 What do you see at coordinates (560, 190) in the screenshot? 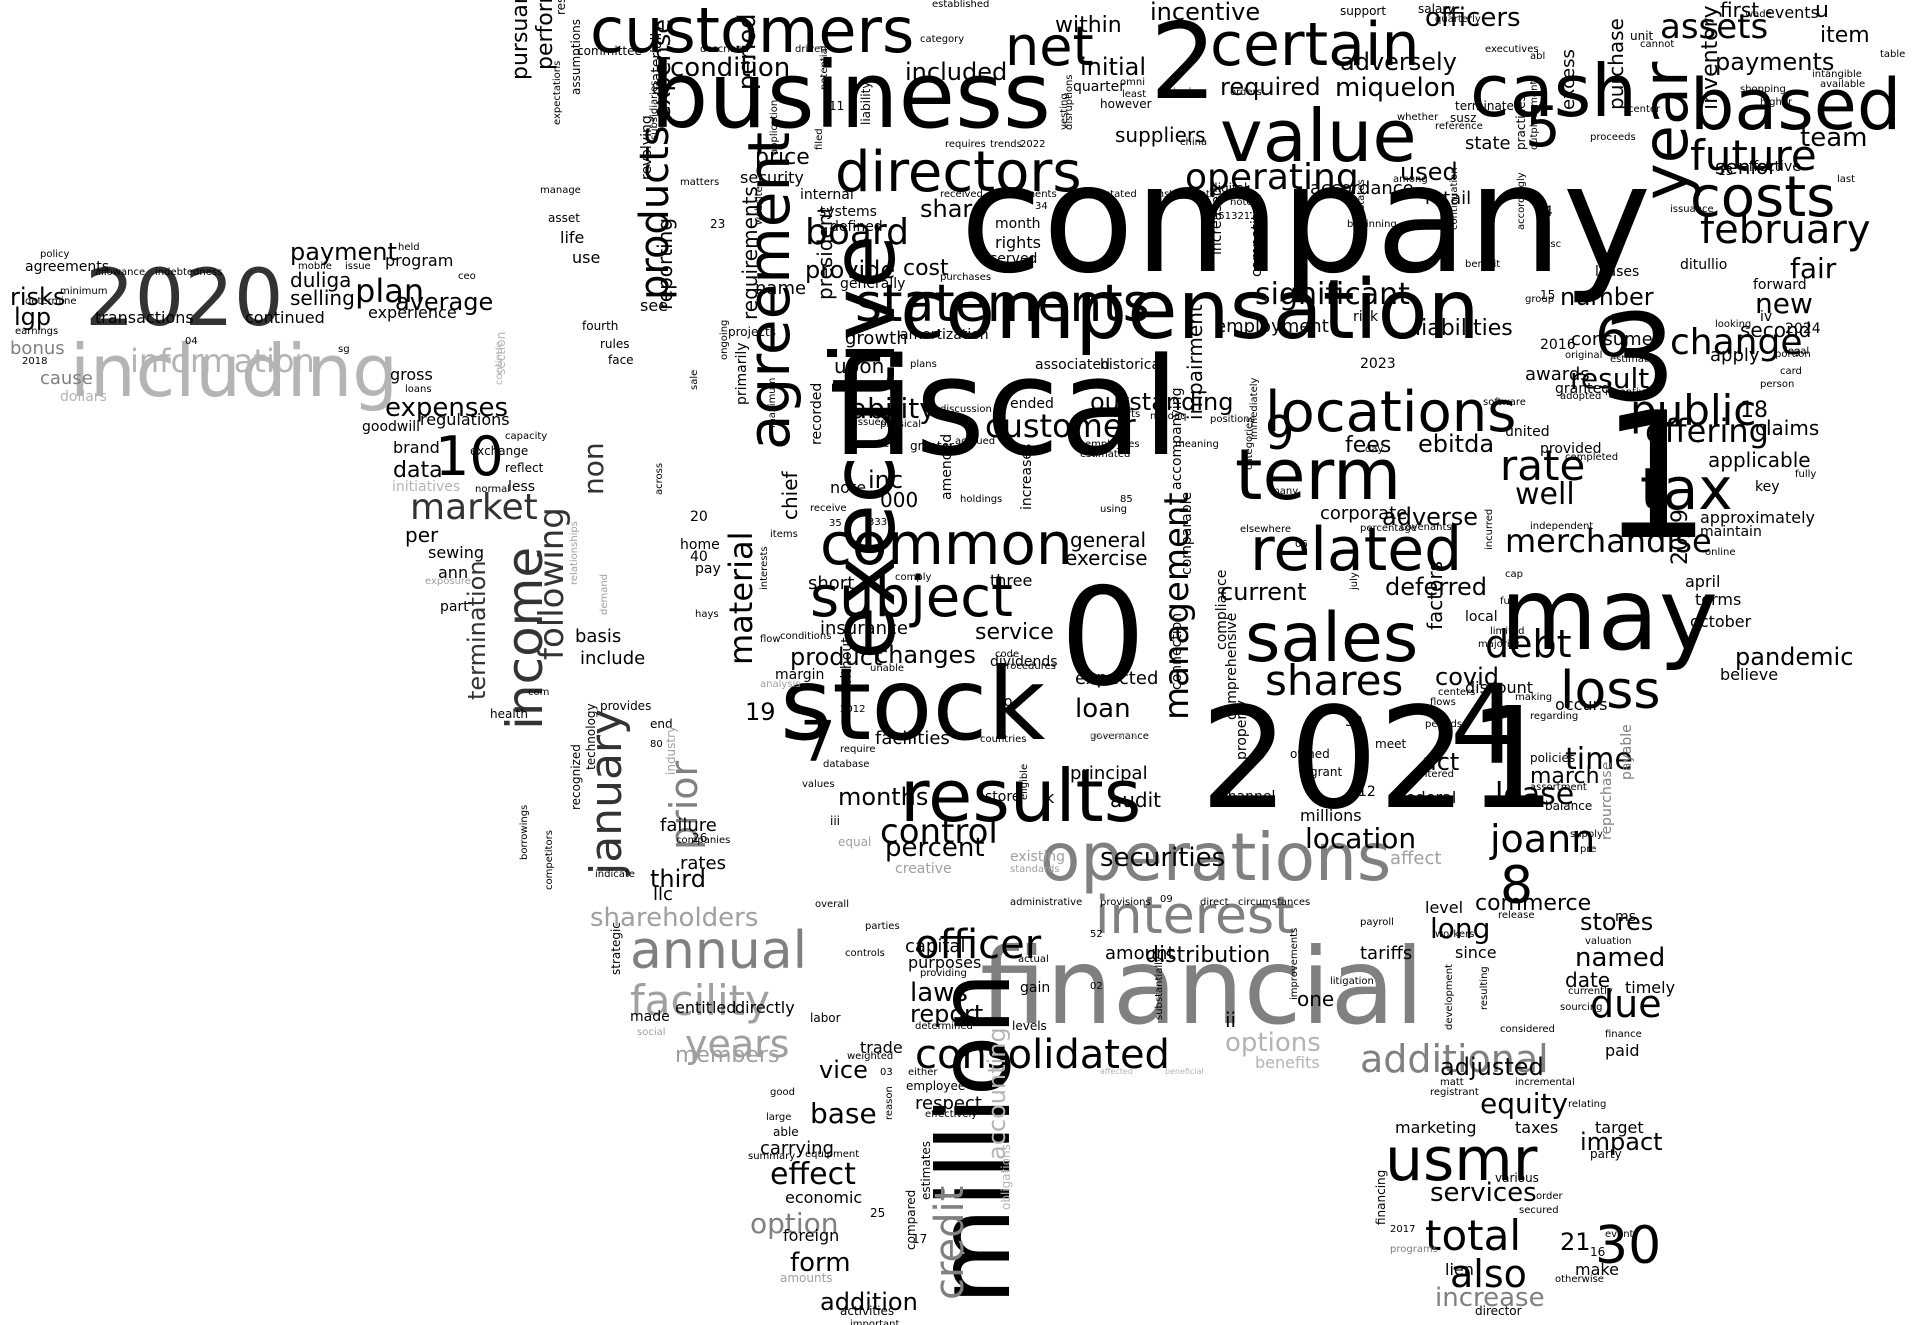
I see `word-manage: manage` at bounding box center [560, 190].